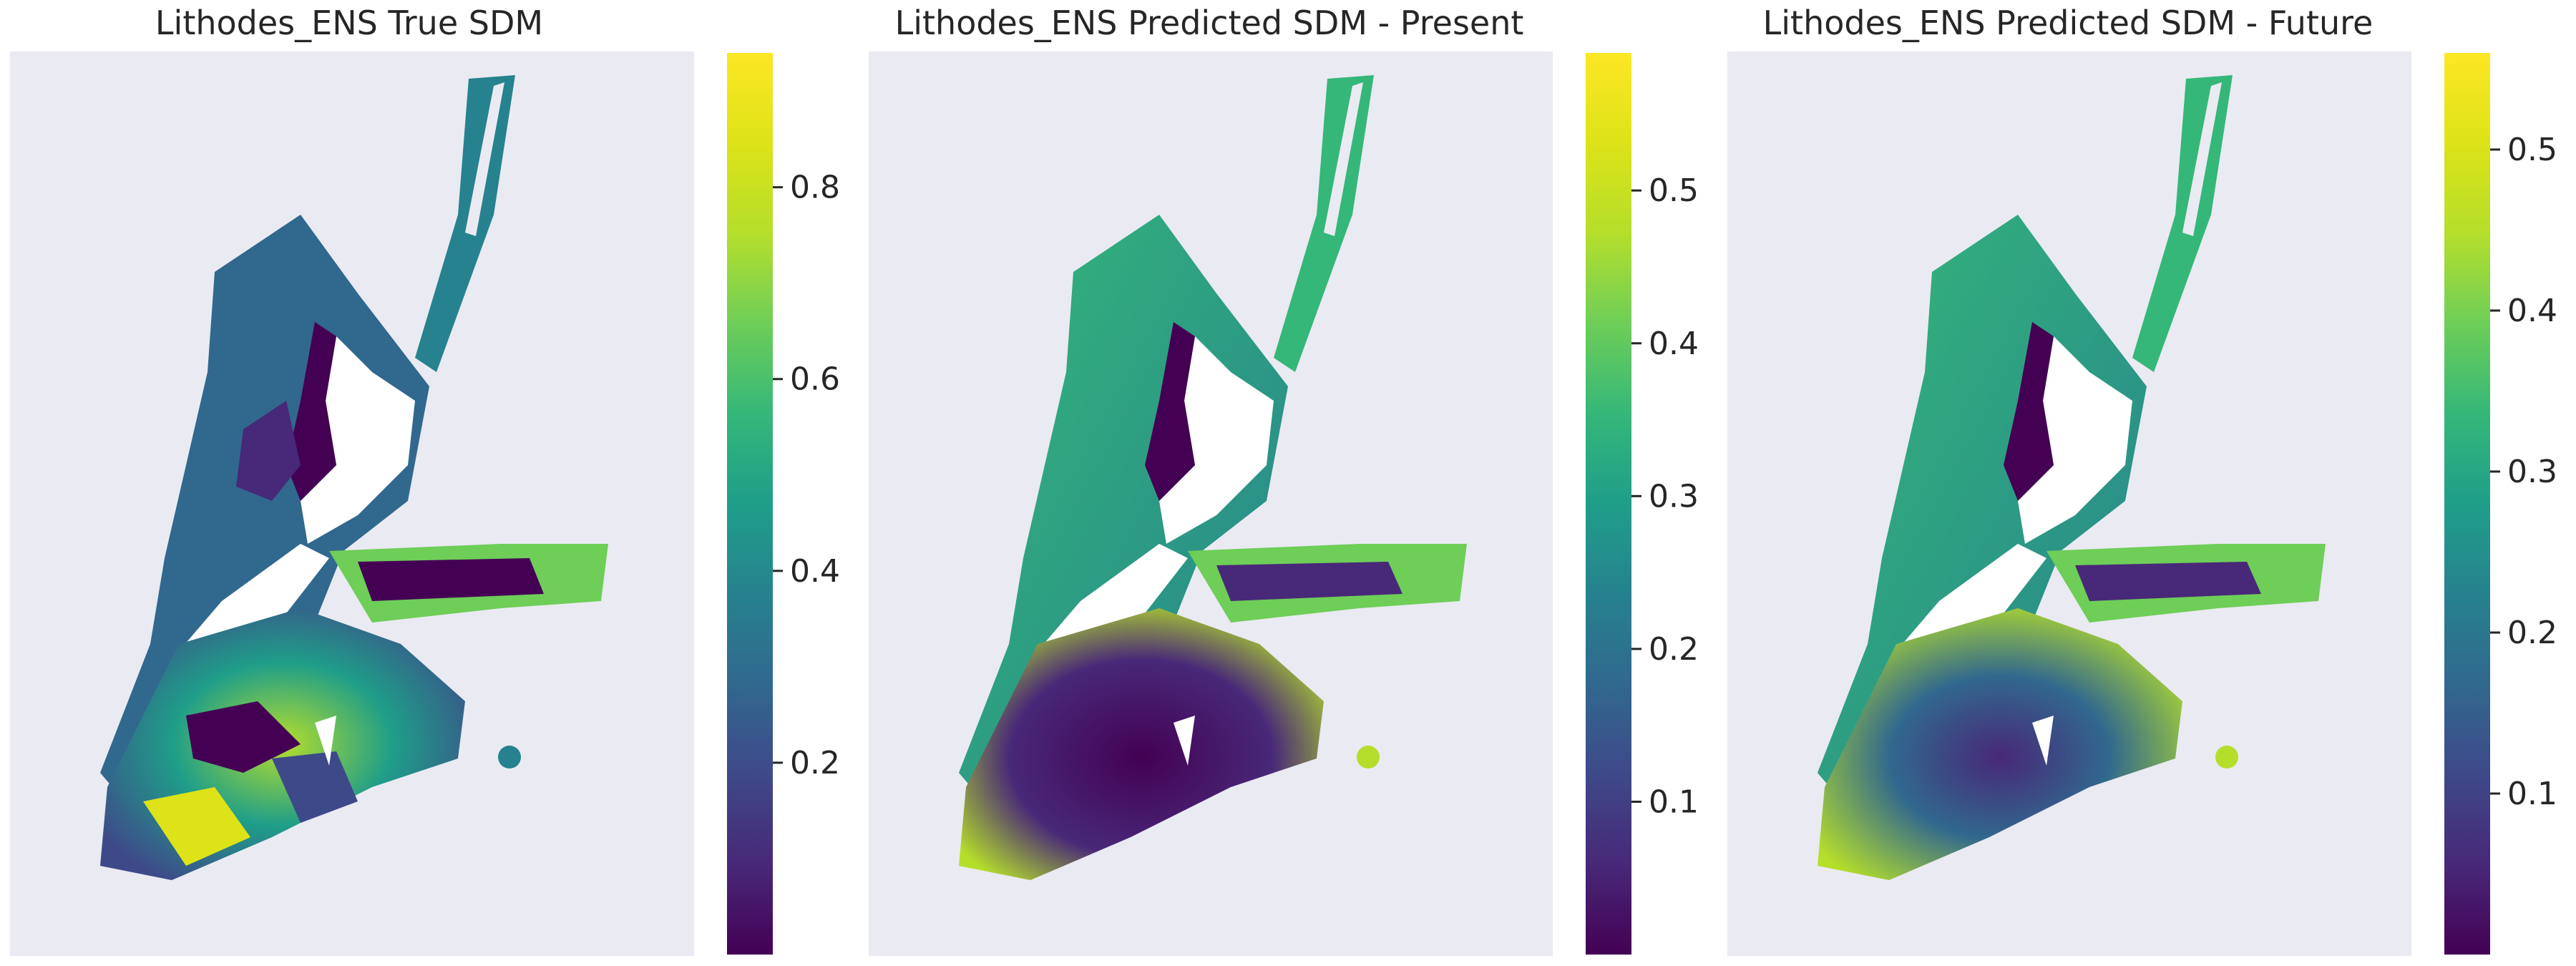 The height and width of the screenshot is (966, 2576). What do you see at coordinates (815, 379) in the screenshot?
I see `colorbar-tick-label: 0.6` at bounding box center [815, 379].